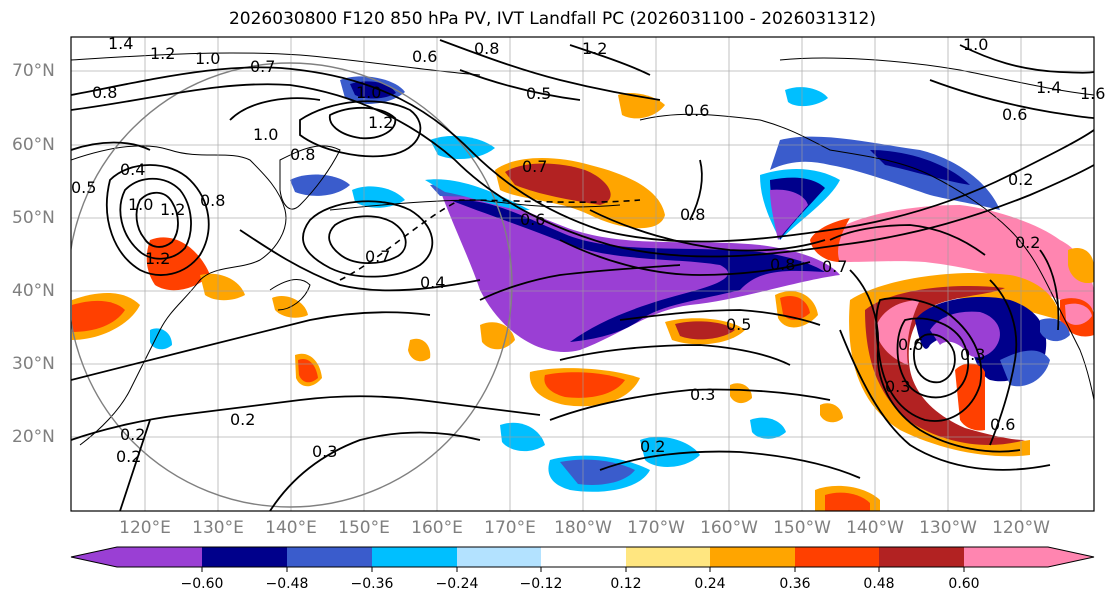  What do you see at coordinates (875, 528) in the screenshot?
I see `lon-label: 140°W` at bounding box center [875, 528].